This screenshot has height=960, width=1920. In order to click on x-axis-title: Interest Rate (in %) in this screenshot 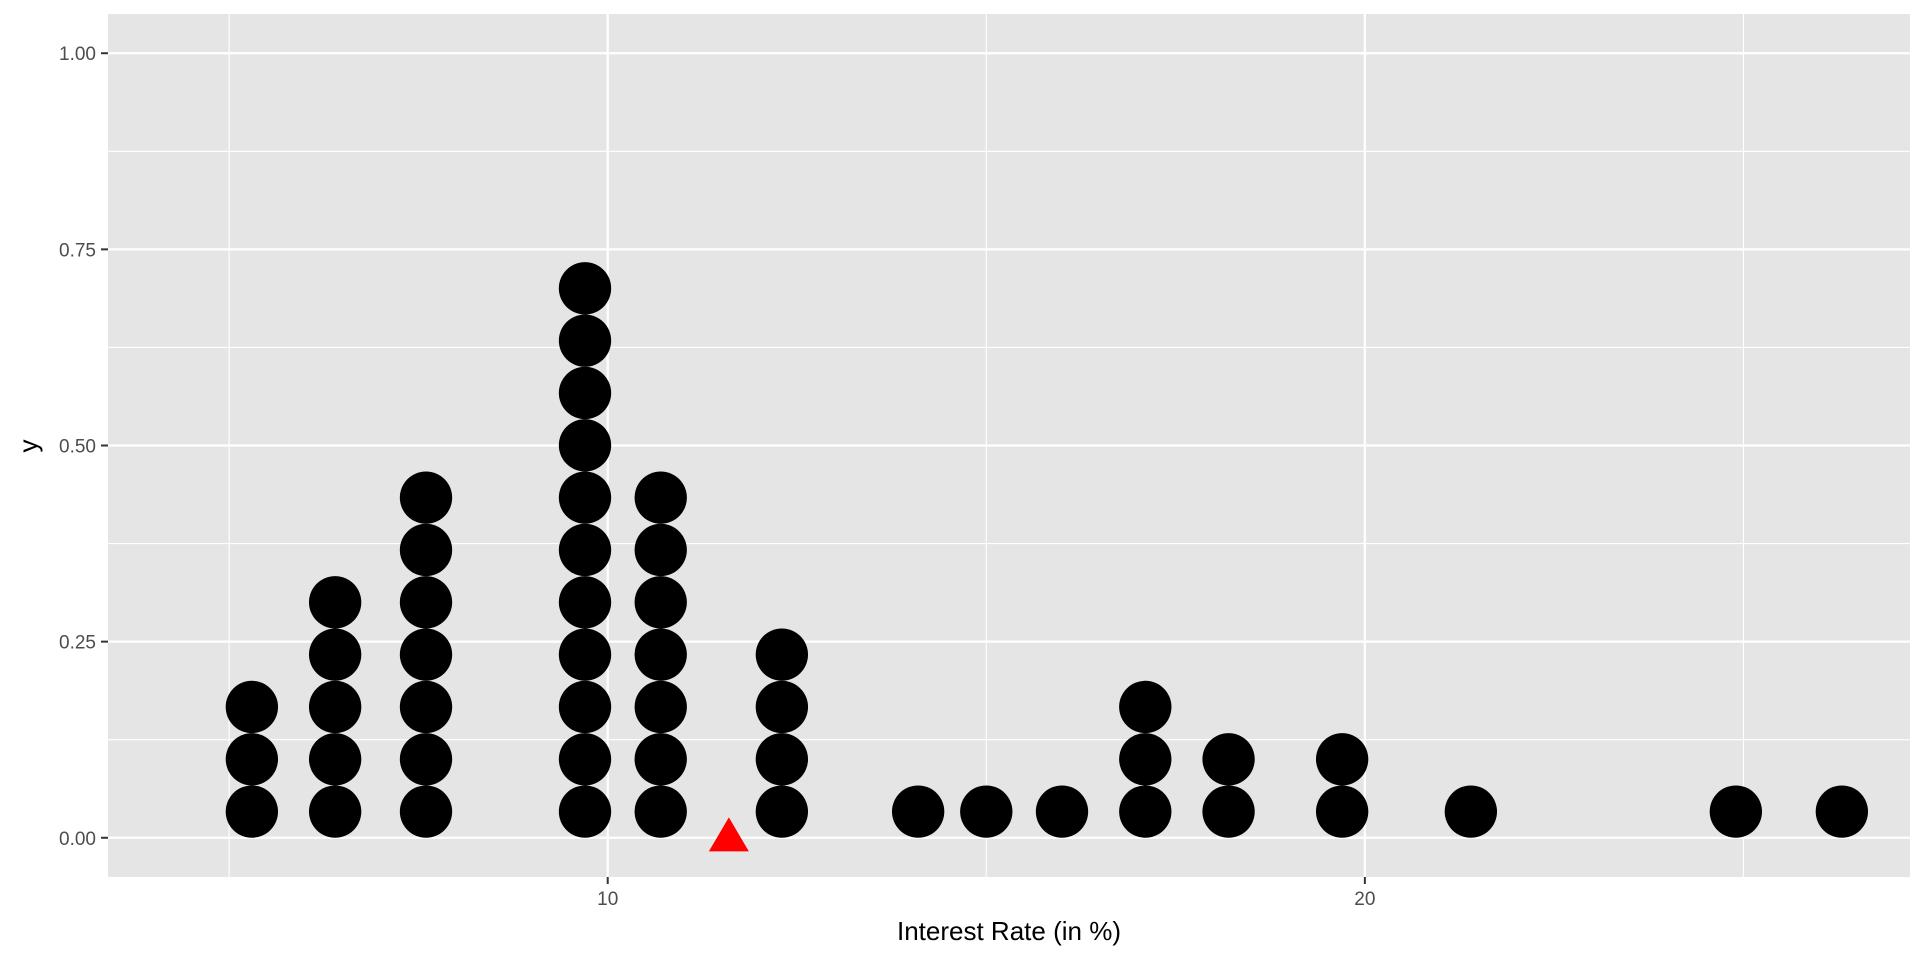, I will do `click(1009, 931)`.